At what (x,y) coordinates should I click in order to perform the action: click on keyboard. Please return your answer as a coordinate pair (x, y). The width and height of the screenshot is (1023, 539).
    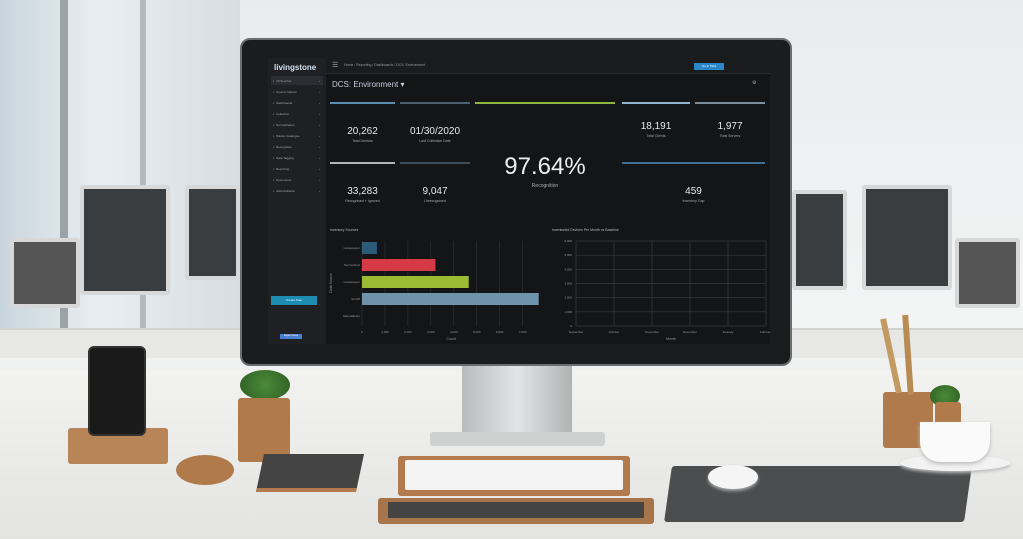
    Looking at the image, I should click on (514, 475).